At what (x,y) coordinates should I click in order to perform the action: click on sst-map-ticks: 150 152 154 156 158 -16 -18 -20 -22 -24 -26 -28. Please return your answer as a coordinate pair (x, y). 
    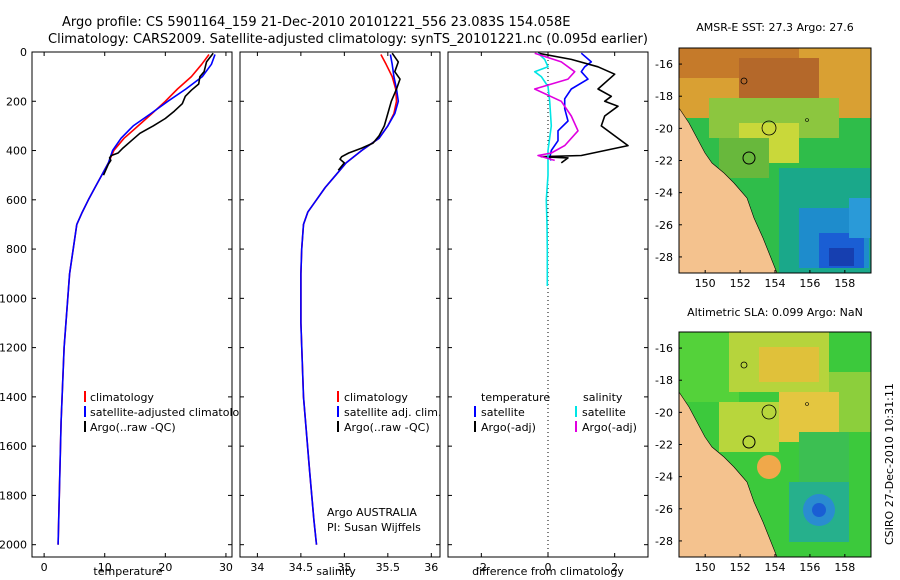
    Looking at the image, I should click on (755, 174).